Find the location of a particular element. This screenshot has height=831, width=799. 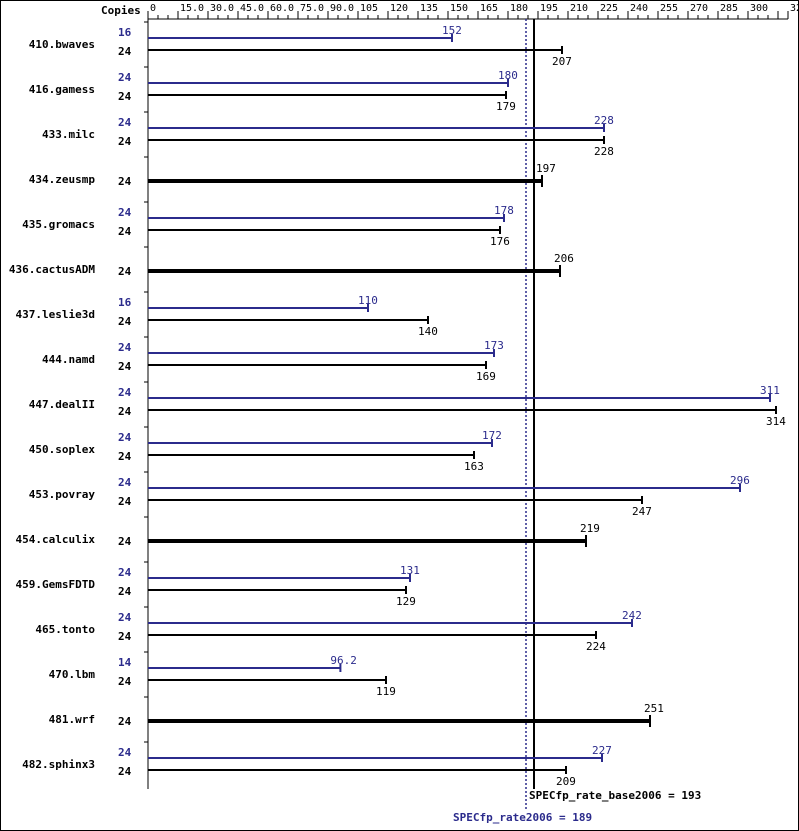

benchmark-name: 453.povray is located at coordinates (62, 494).